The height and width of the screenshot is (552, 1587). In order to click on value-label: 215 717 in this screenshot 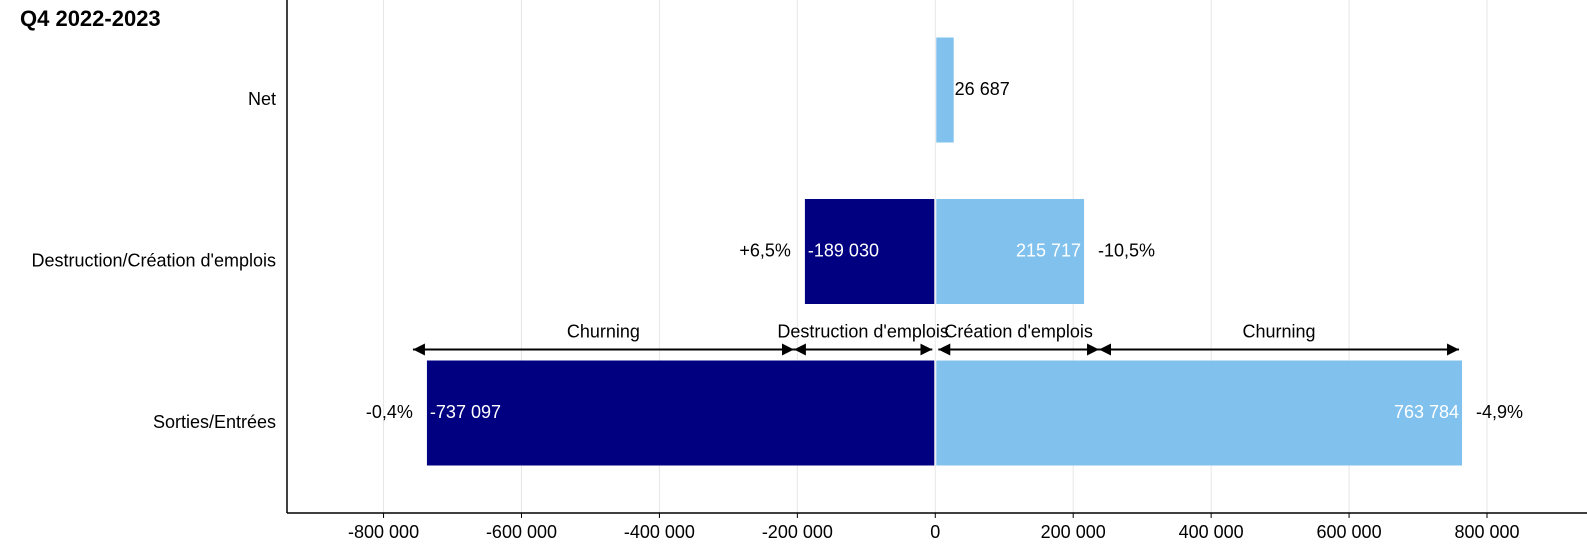, I will do `click(1048, 250)`.